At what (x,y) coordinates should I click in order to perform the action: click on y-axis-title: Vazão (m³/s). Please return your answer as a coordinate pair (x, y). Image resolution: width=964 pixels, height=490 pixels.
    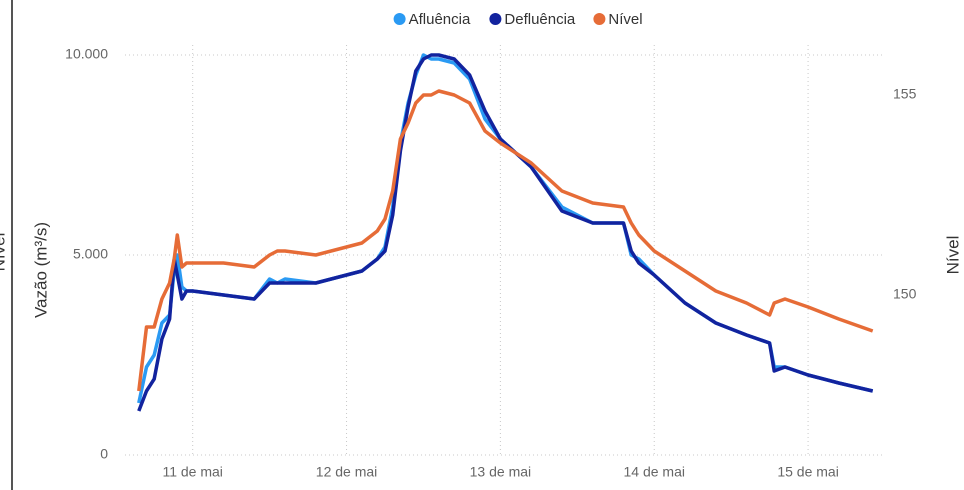
    Looking at the image, I should click on (40, 270).